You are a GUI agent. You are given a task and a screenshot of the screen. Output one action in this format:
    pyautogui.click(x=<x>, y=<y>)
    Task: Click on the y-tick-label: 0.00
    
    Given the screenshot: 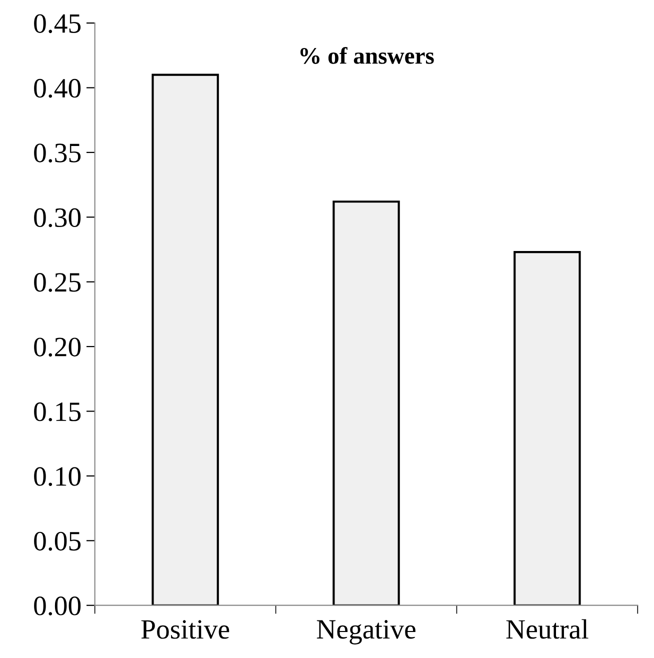 What is the action you would take?
    pyautogui.click(x=57, y=606)
    